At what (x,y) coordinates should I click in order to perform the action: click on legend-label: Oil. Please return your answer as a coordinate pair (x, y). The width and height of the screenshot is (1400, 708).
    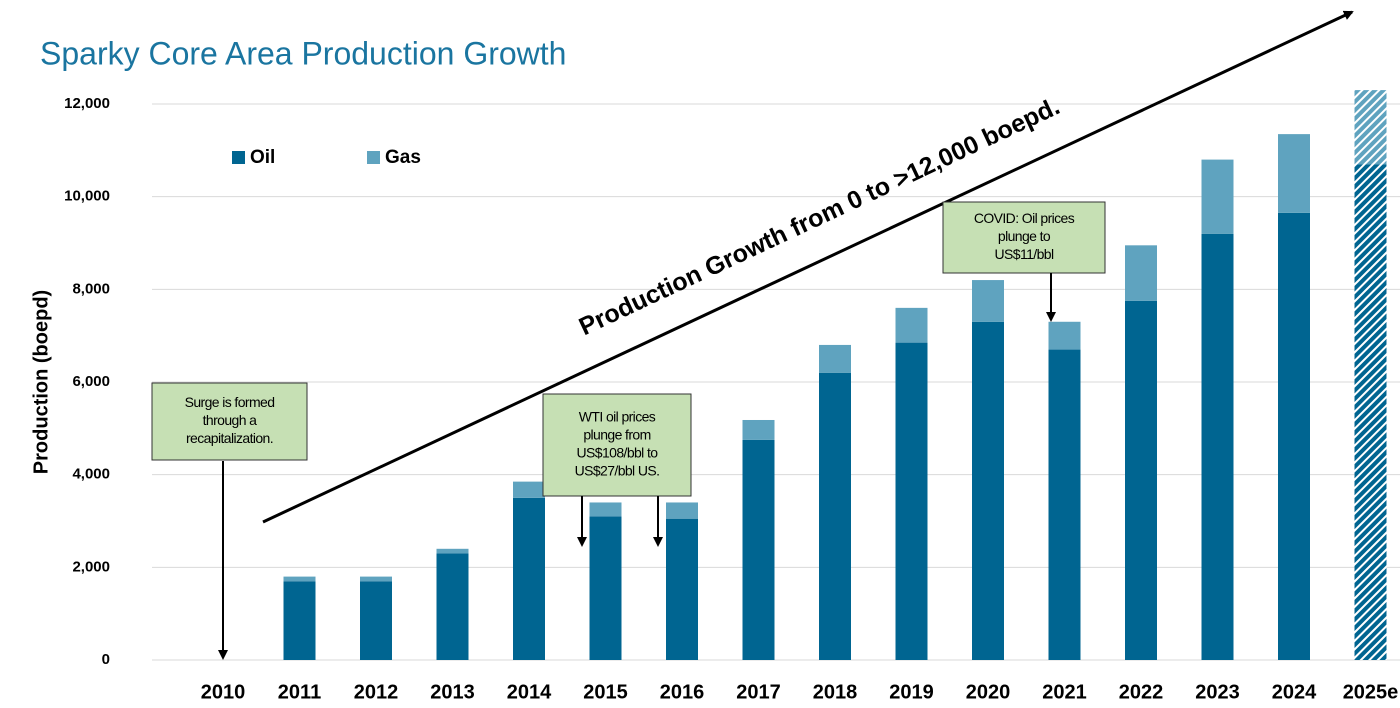
    Looking at the image, I should click on (262, 157).